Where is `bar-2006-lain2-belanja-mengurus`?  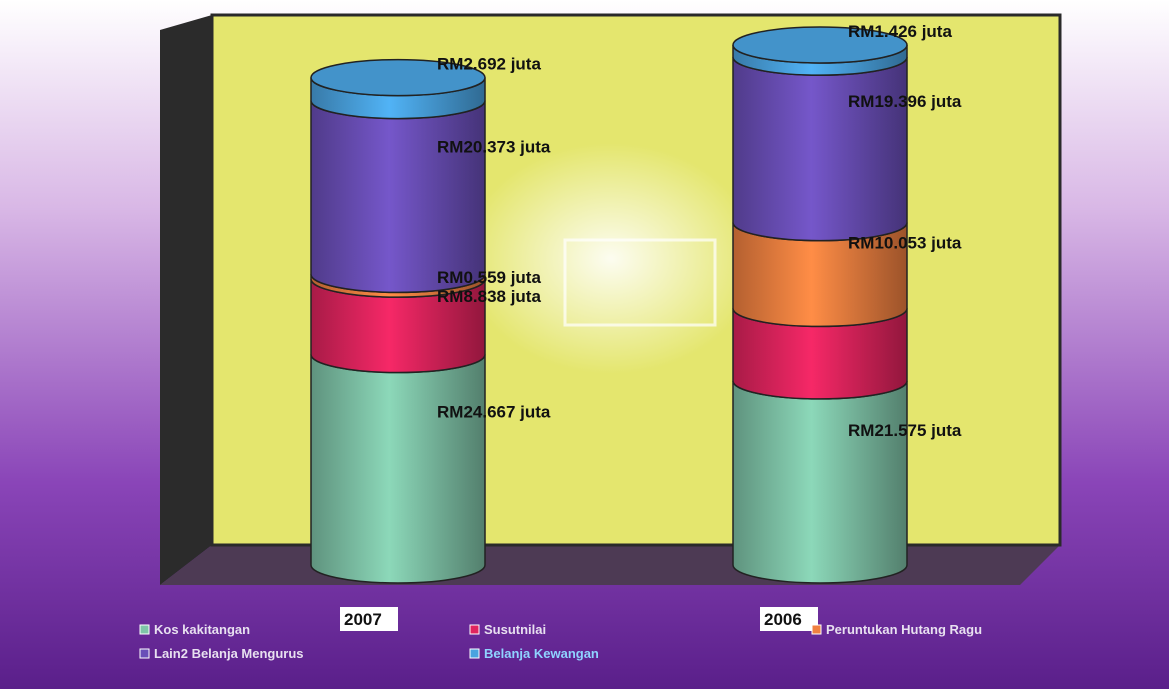 bar-2006-lain2-belanja-mengurus is located at coordinates (820, 149).